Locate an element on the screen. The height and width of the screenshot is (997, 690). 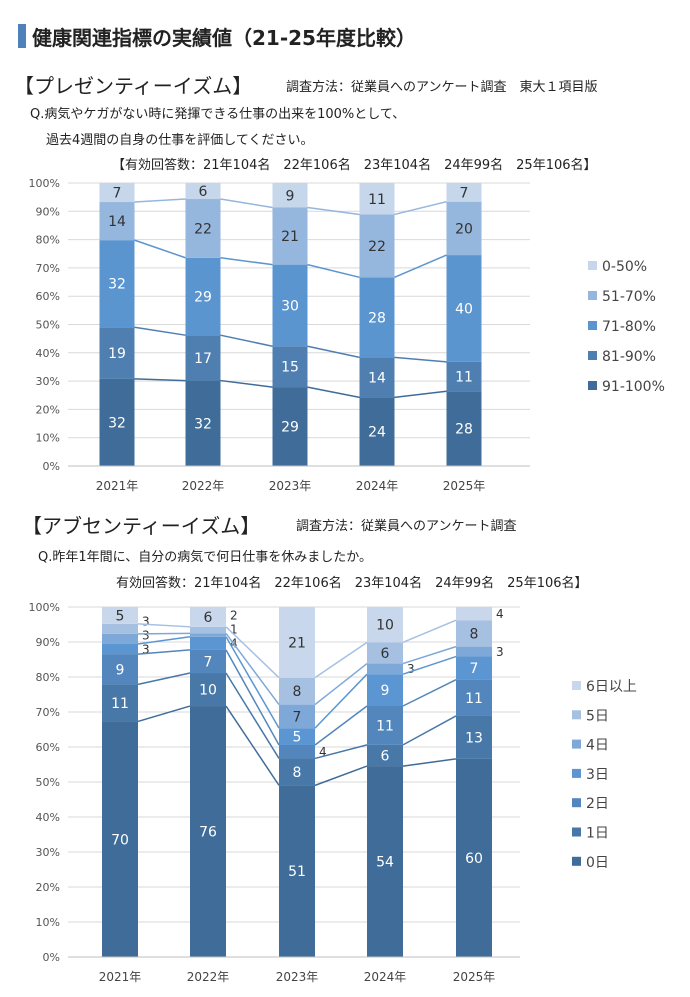
data-label: 54 is located at coordinates (385, 863).